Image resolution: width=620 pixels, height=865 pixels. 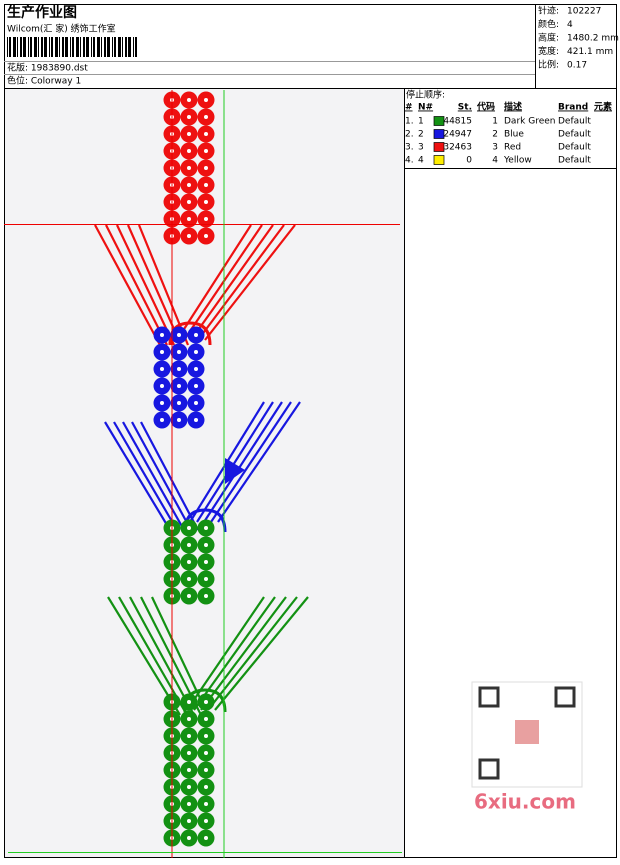 What do you see at coordinates (61, 29) in the screenshot?
I see `subtitle: Wilcom(汇 家) 绣饰工作室` at bounding box center [61, 29].